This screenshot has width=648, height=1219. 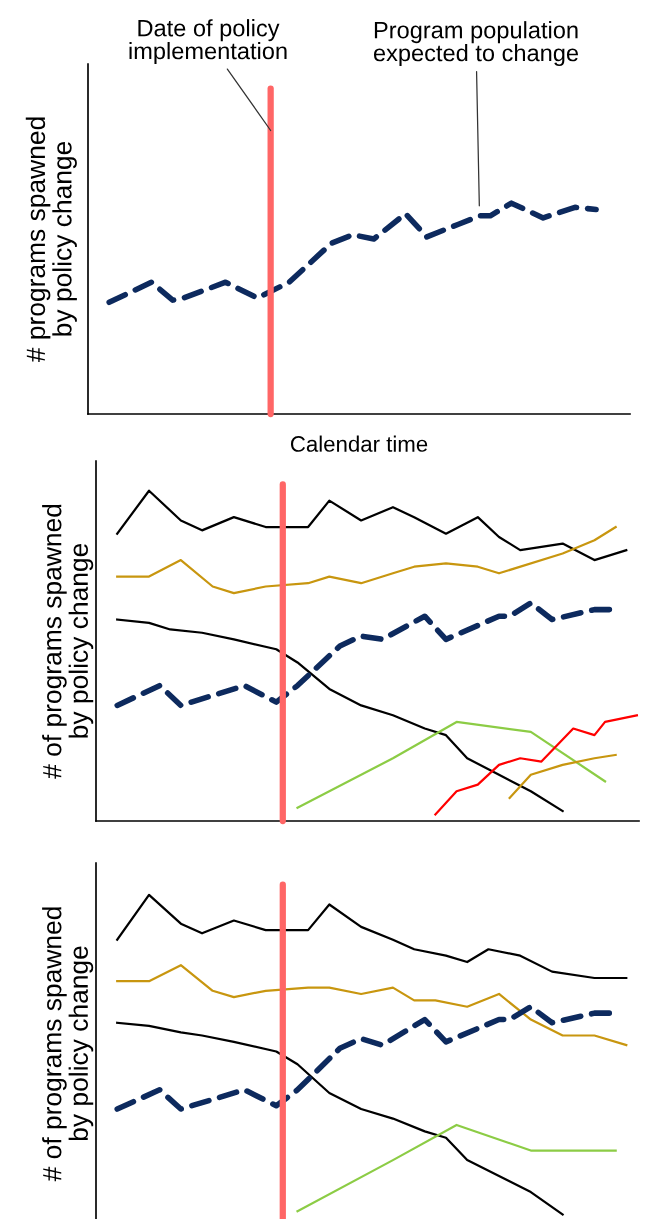 I want to click on x-axis-title: Calendar time, so click(x=359, y=443).